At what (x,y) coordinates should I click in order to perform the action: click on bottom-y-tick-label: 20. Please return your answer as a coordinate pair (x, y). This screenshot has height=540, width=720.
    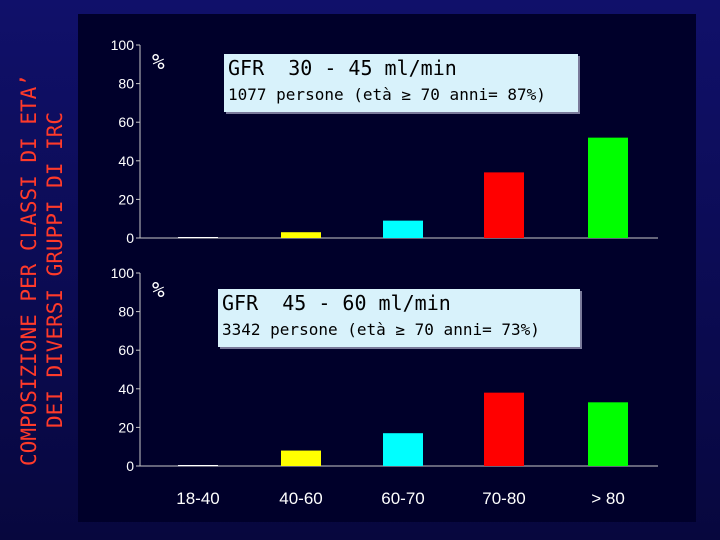
    Looking at the image, I should click on (126, 427).